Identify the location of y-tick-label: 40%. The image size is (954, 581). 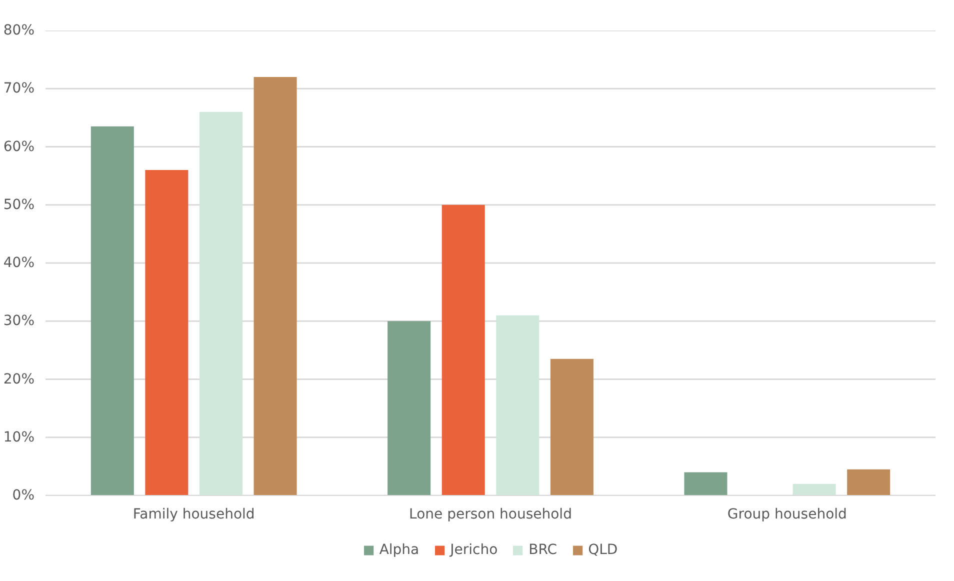
(19, 263).